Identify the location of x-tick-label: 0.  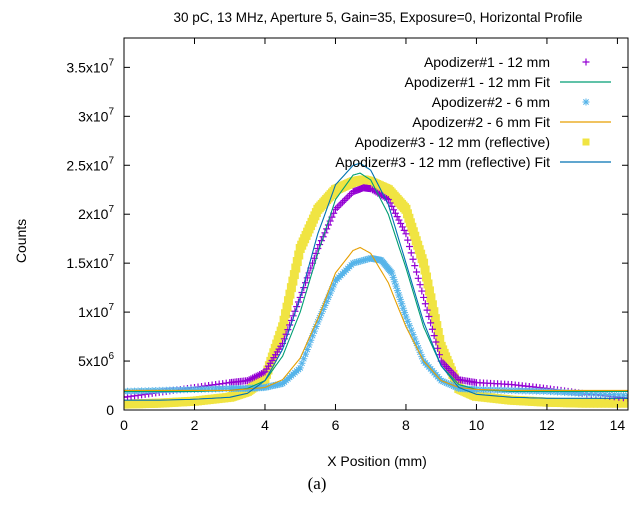
(124, 425).